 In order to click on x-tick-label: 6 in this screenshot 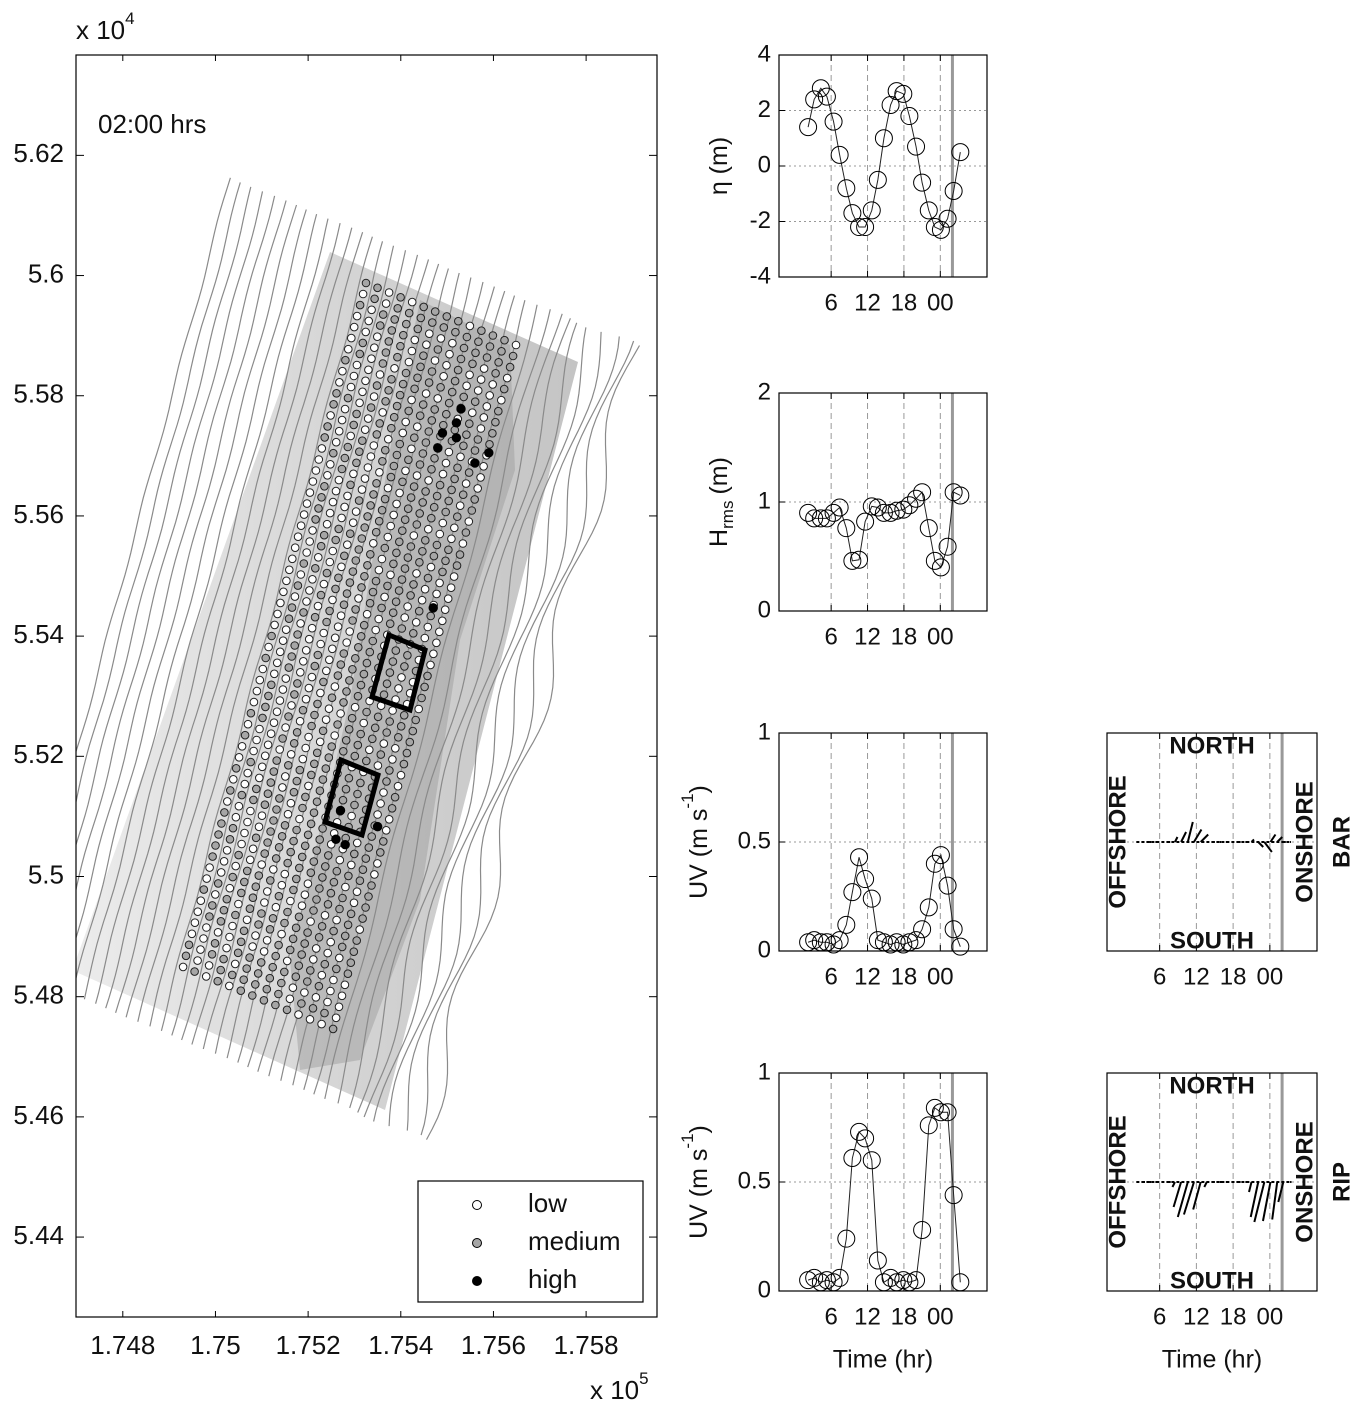, I will do `click(830, 636)`.